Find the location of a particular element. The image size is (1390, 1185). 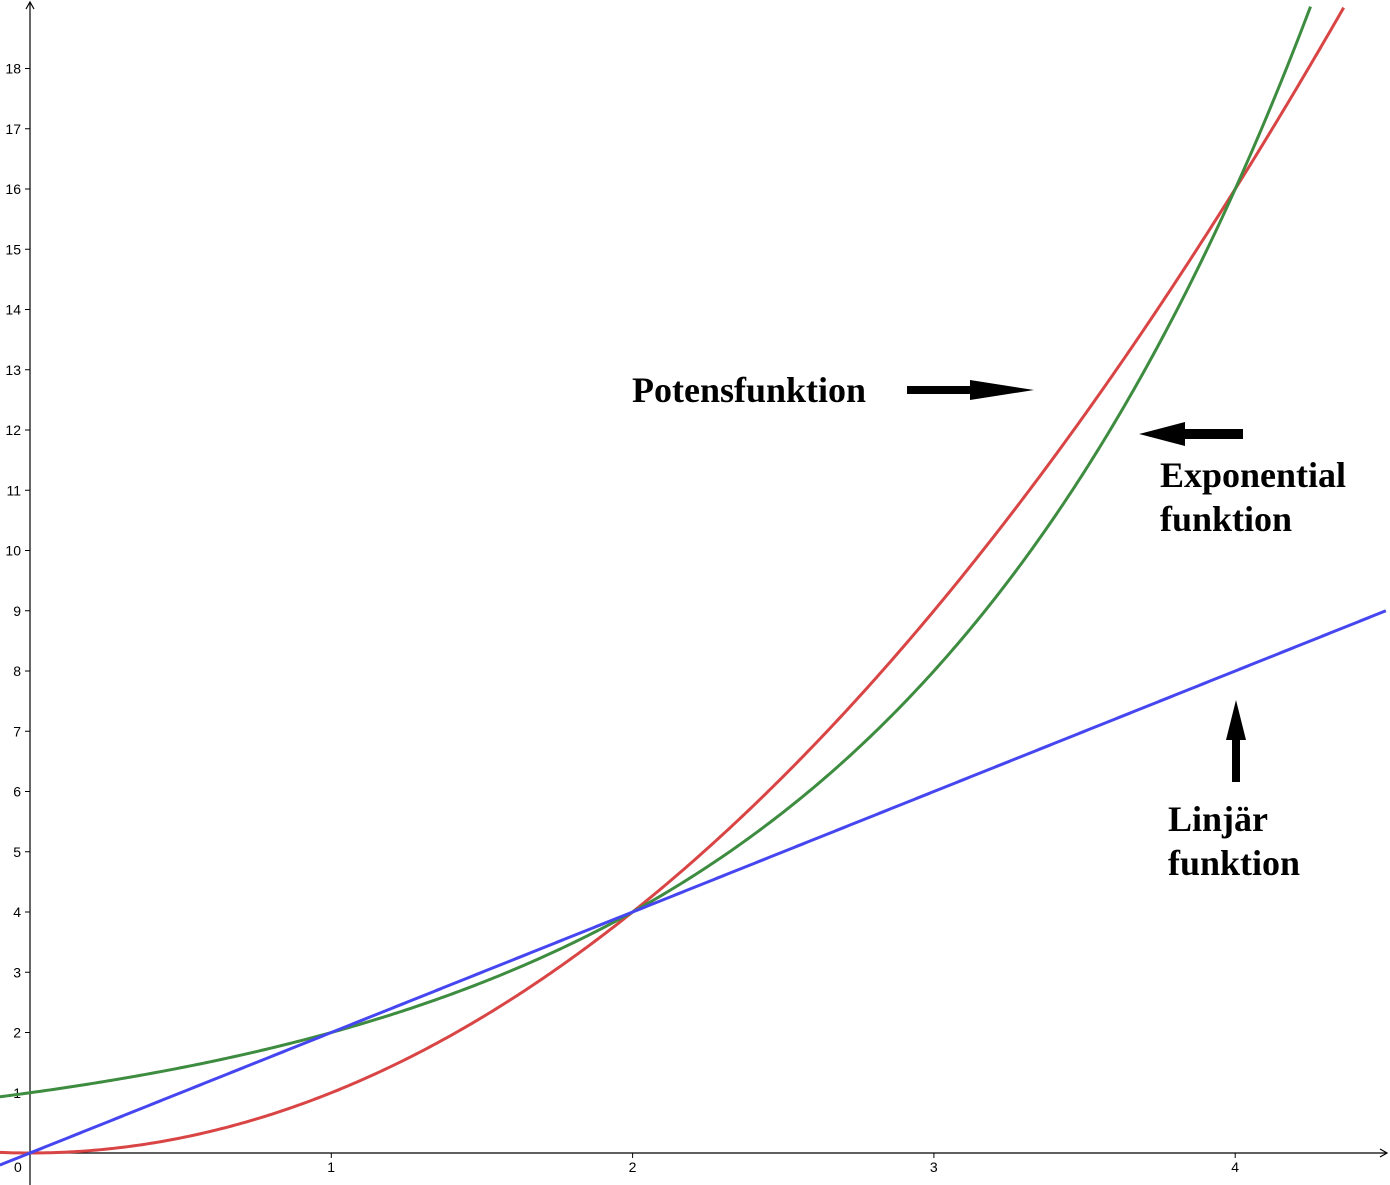

x-tick-label: 3 is located at coordinates (934, 1167).